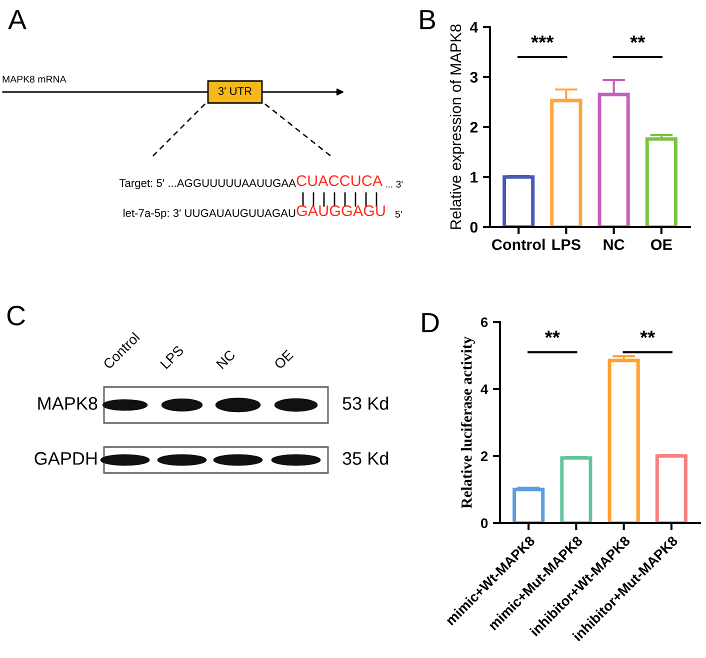 This screenshot has width=706, height=658. Describe the element at coordinates (467, 422) in the screenshot. I see `y-axis-title: Relative luciferase activity` at that location.